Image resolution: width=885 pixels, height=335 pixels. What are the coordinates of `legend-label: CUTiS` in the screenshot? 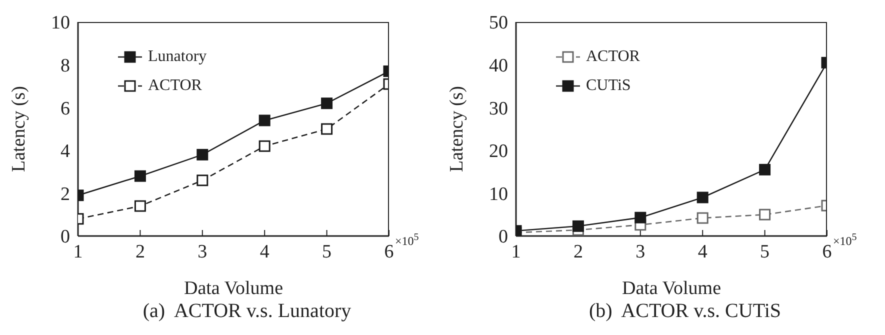 It's located at (608, 85).